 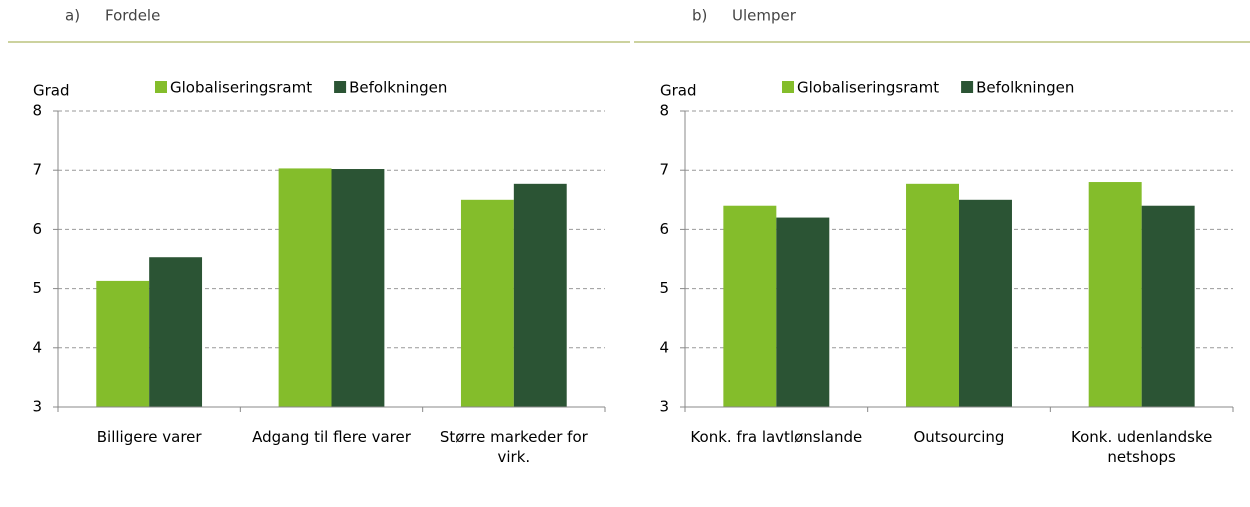 What do you see at coordinates (513, 447) in the screenshot?
I see `x-tick-label: Større markeder for virk.` at bounding box center [513, 447].